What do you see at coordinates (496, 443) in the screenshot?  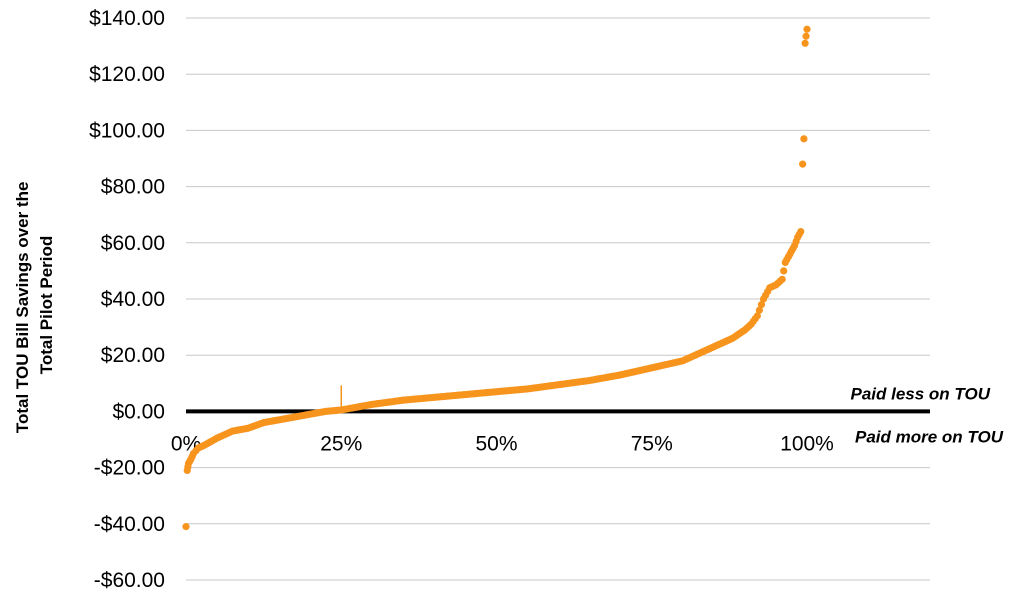 I see `x-tick-label: 50%` at bounding box center [496, 443].